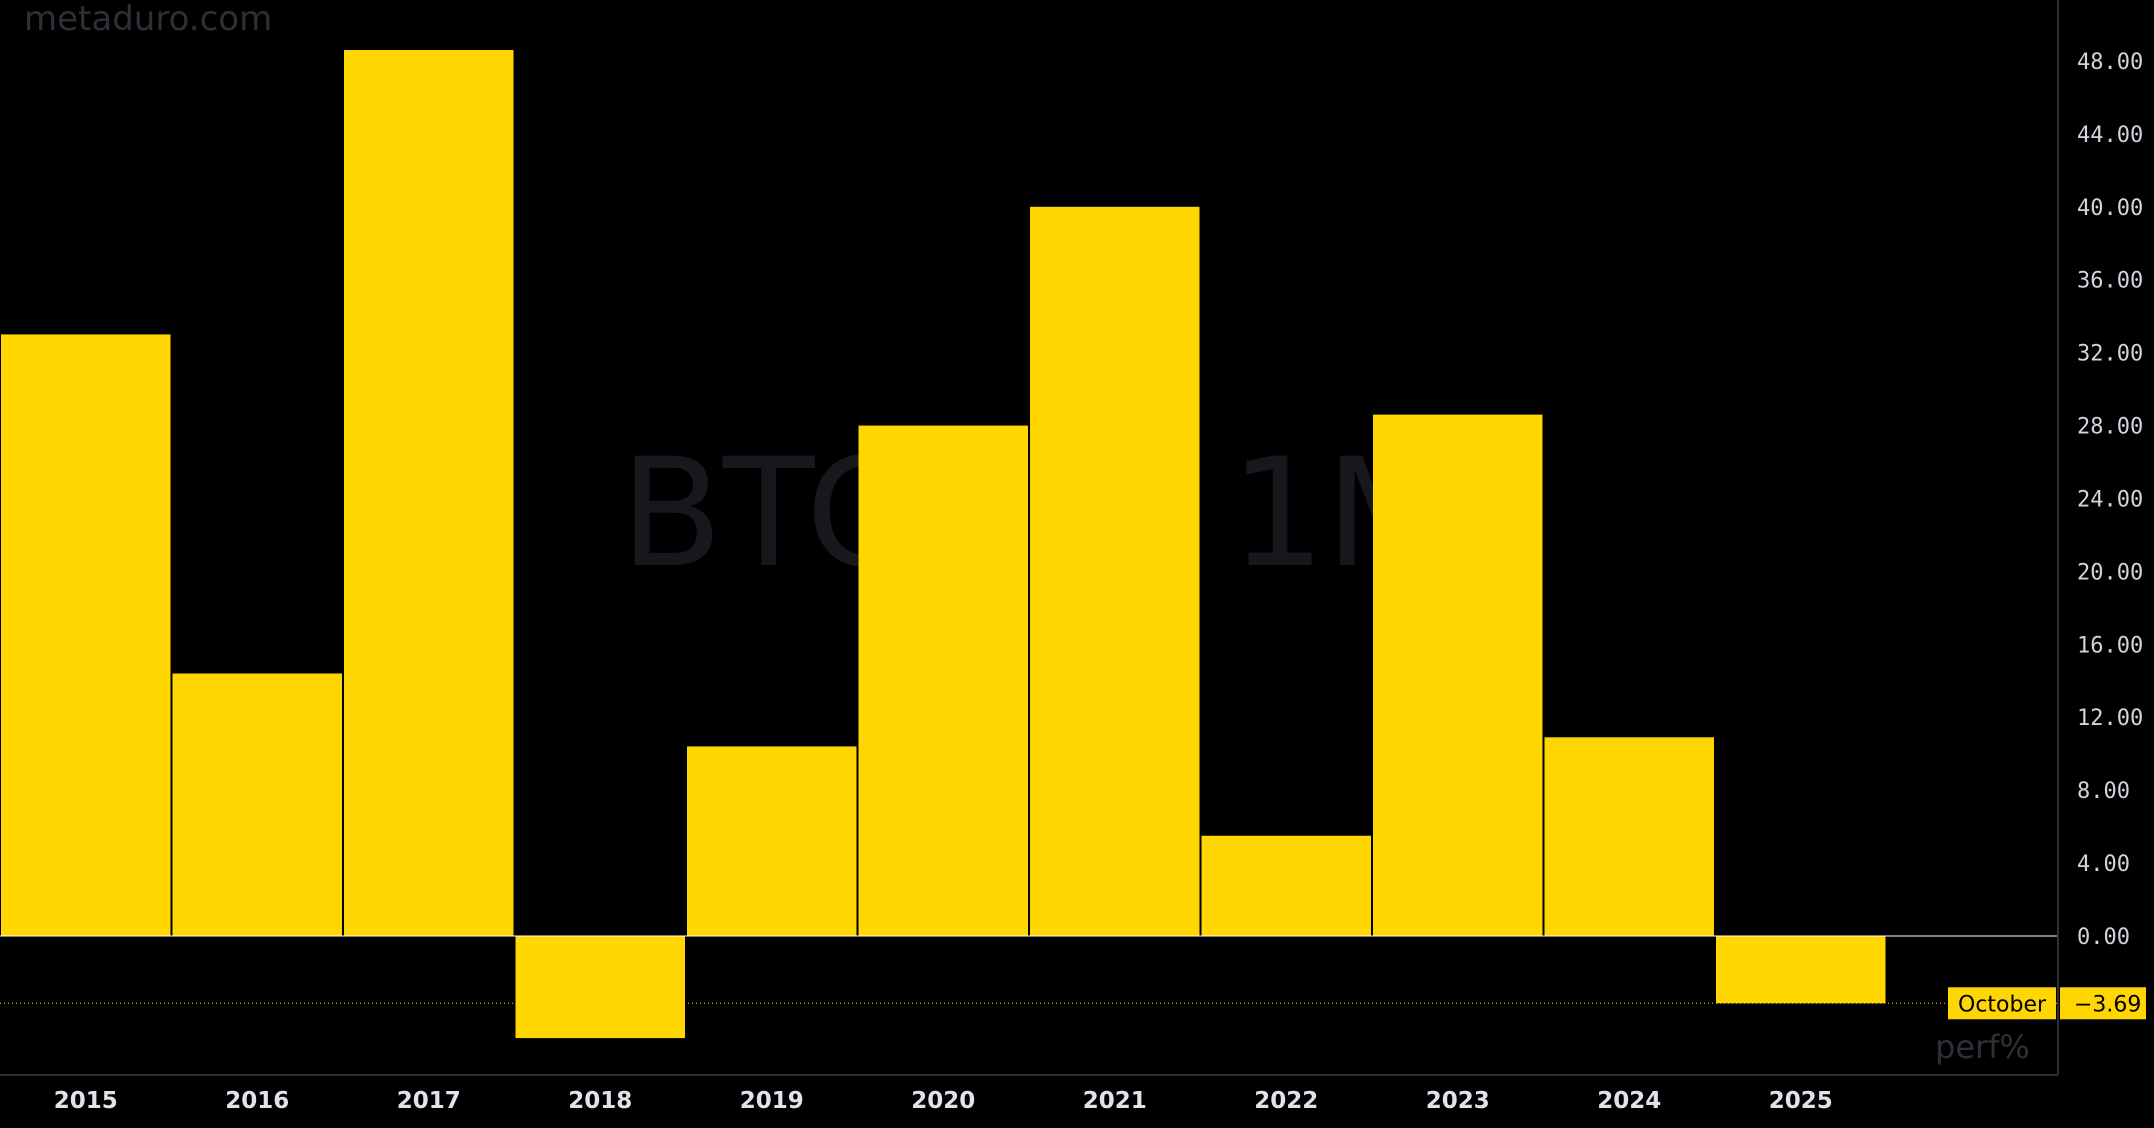 The height and width of the screenshot is (1128, 2154). What do you see at coordinates (1115, 571) in the screenshot?
I see `bar-2021` at bounding box center [1115, 571].